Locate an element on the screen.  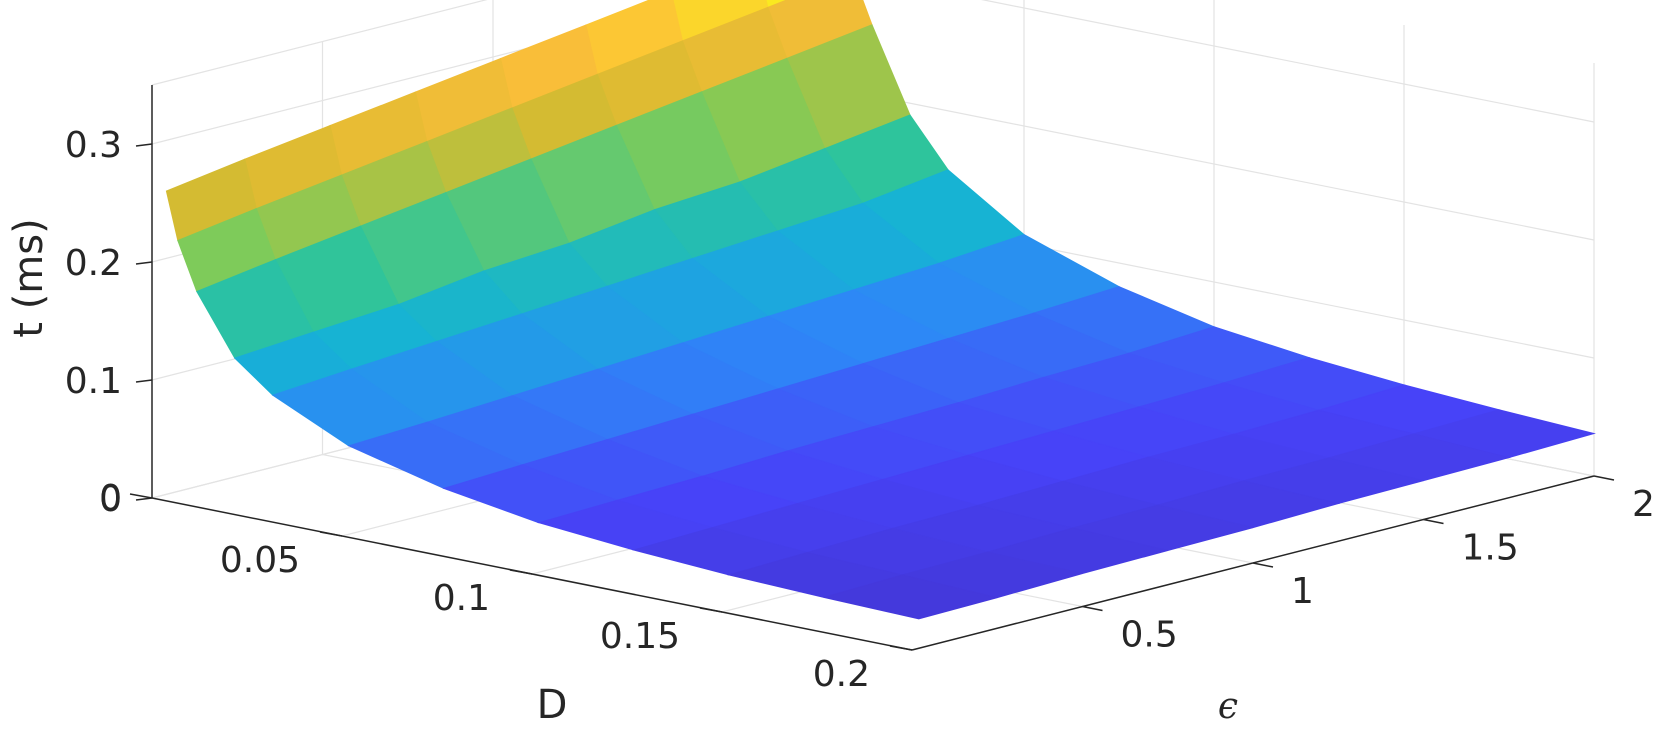
z-tick-label: 0 is located at coordinates (110, 499).